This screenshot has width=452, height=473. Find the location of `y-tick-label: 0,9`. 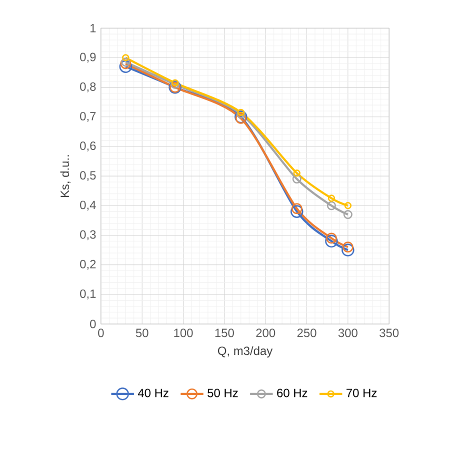

y-tick-label: 0,9 is located at coordinates (88, 57).